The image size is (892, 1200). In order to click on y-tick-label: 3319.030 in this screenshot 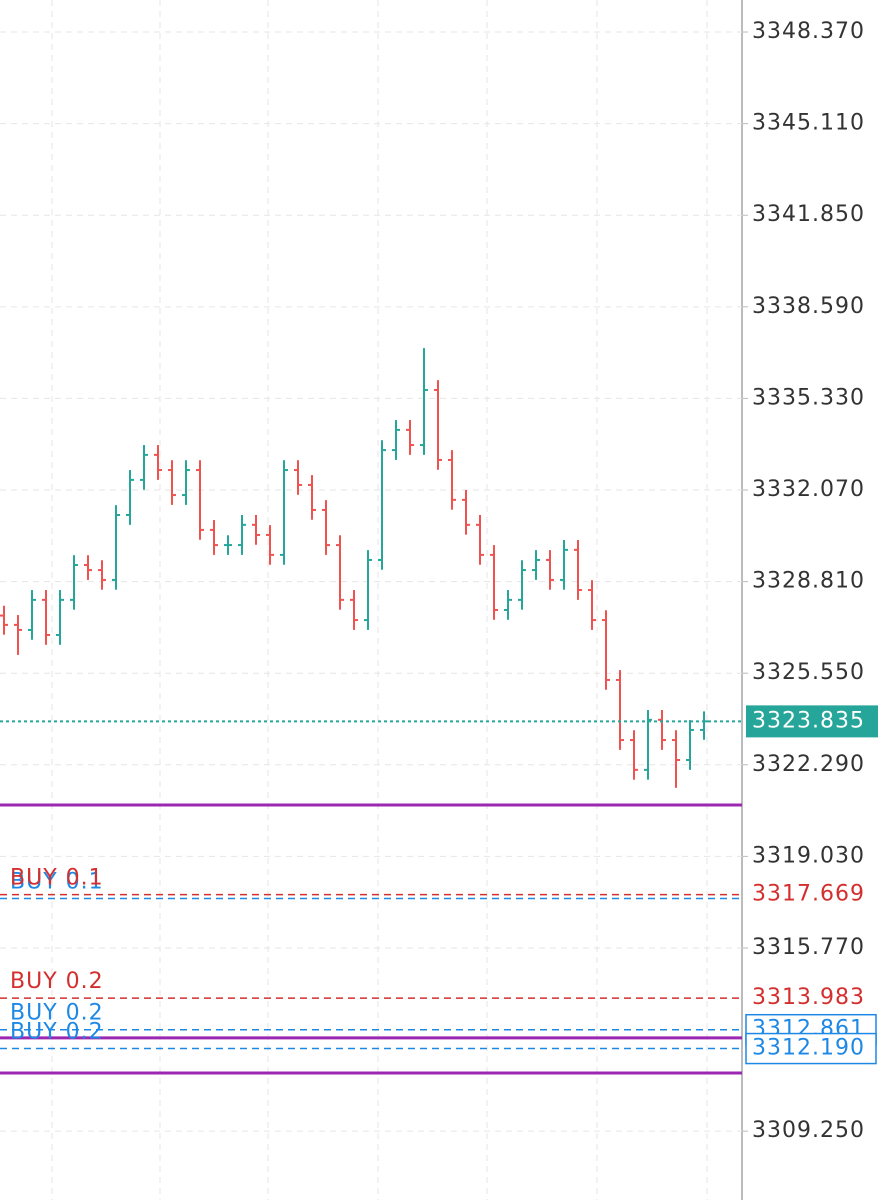, I will do `click(808, 855)`.